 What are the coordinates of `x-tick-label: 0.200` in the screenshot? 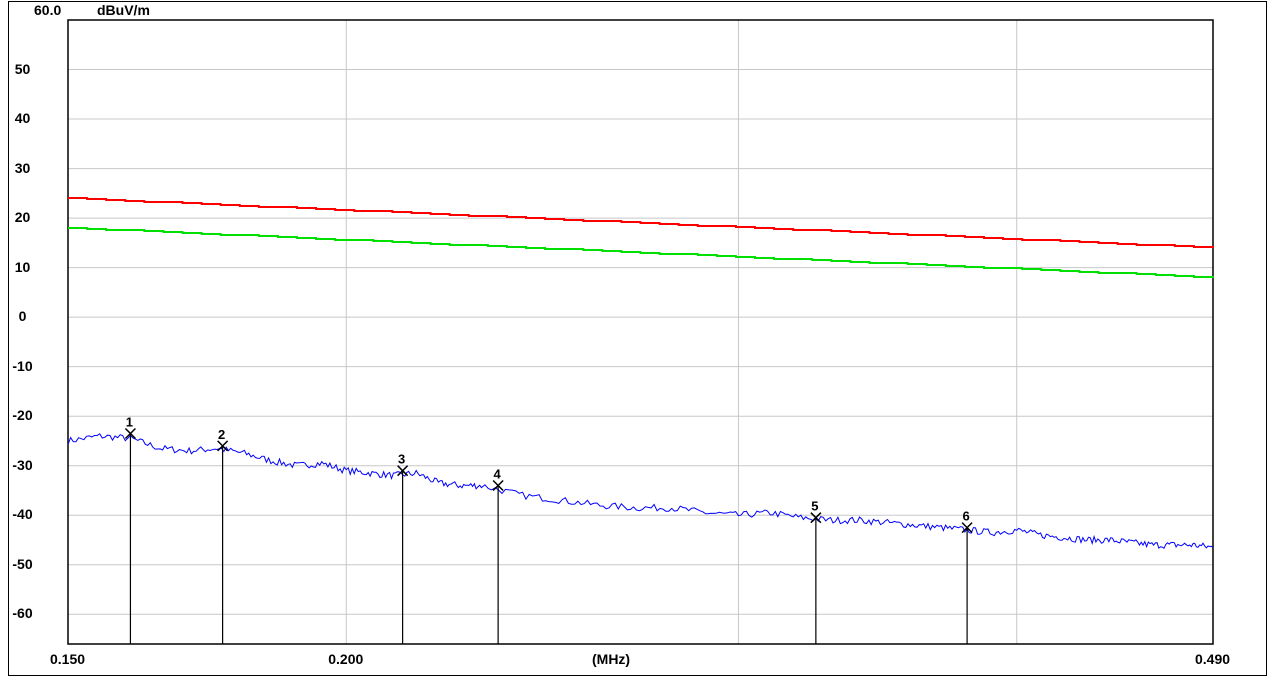 It's located at (346, 659).